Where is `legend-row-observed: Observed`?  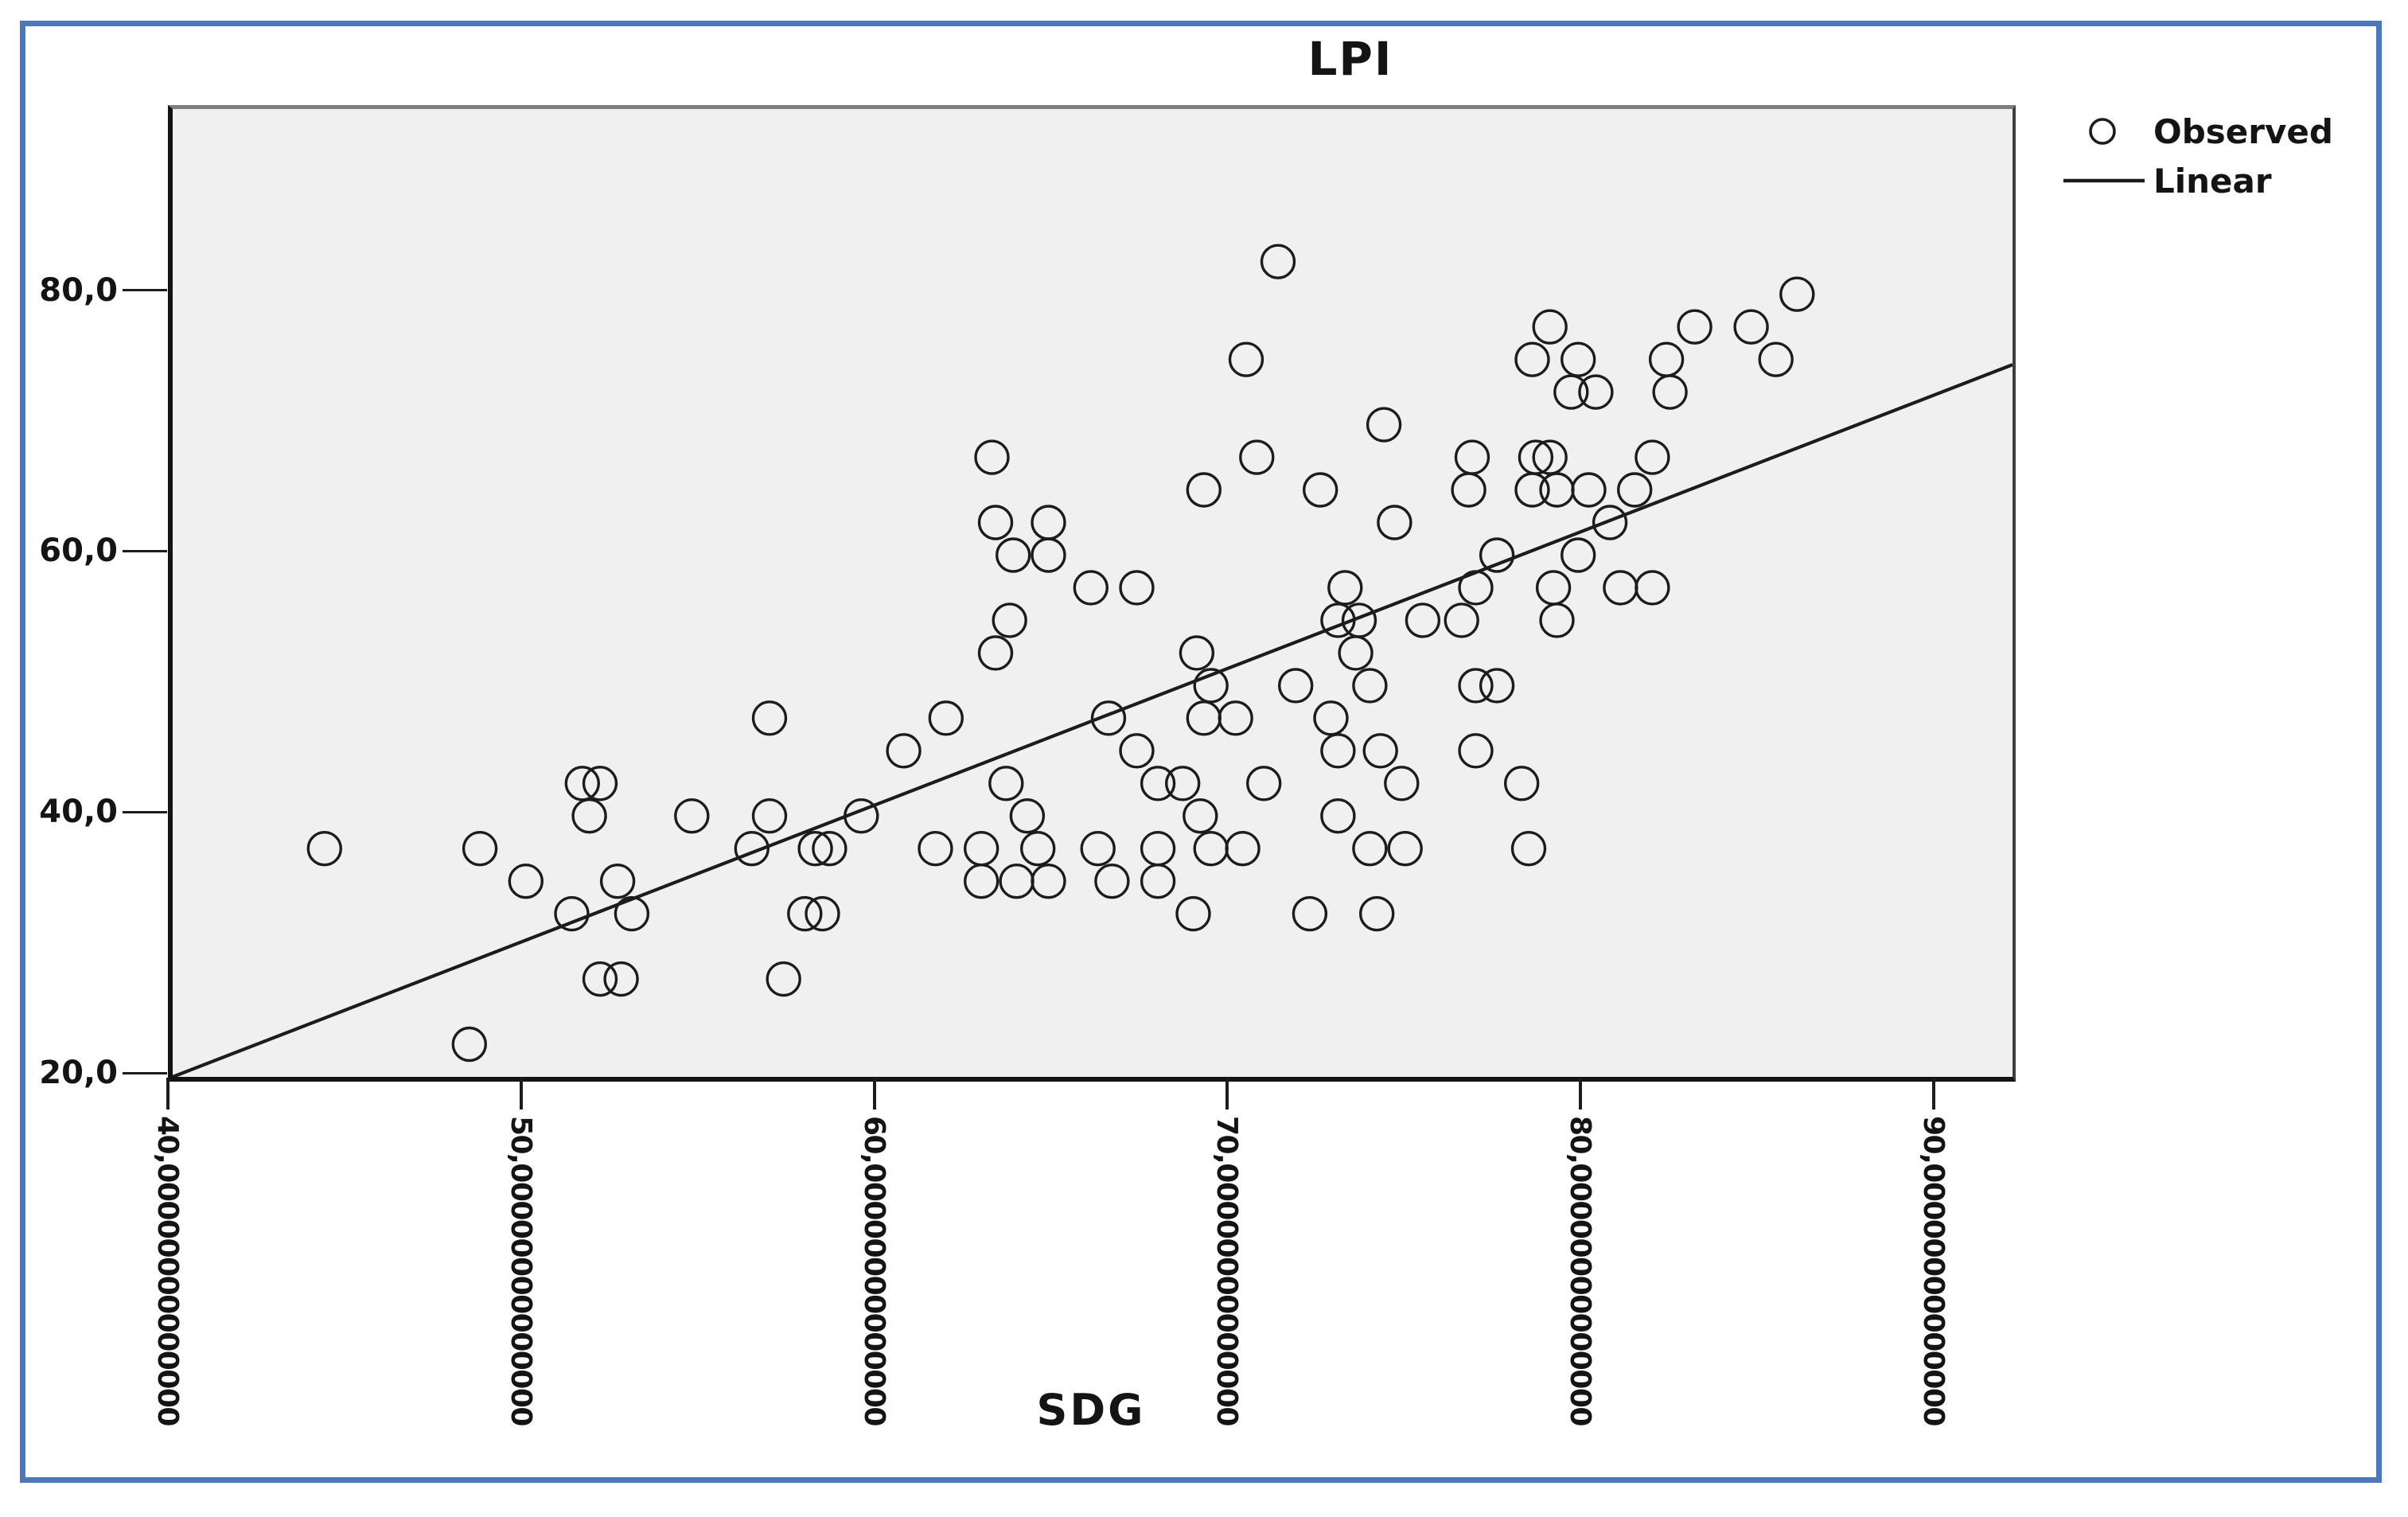
legend-row-observed: Observed is located at coordinates (2195, 131).